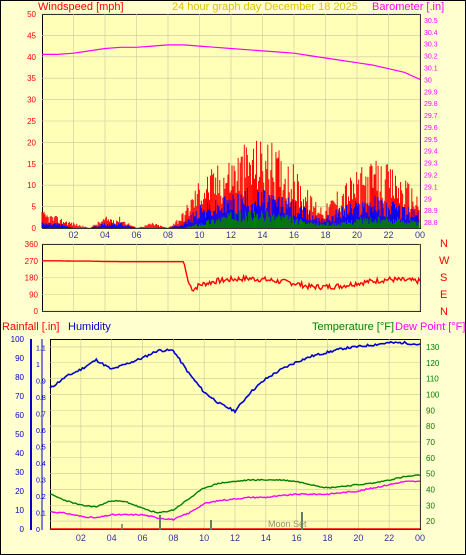 This screenshot has height=555, width=466. Describe the element at coordinates (81, 538) in the screenshot. I see `rht-x-tick-label: 02` at that location.